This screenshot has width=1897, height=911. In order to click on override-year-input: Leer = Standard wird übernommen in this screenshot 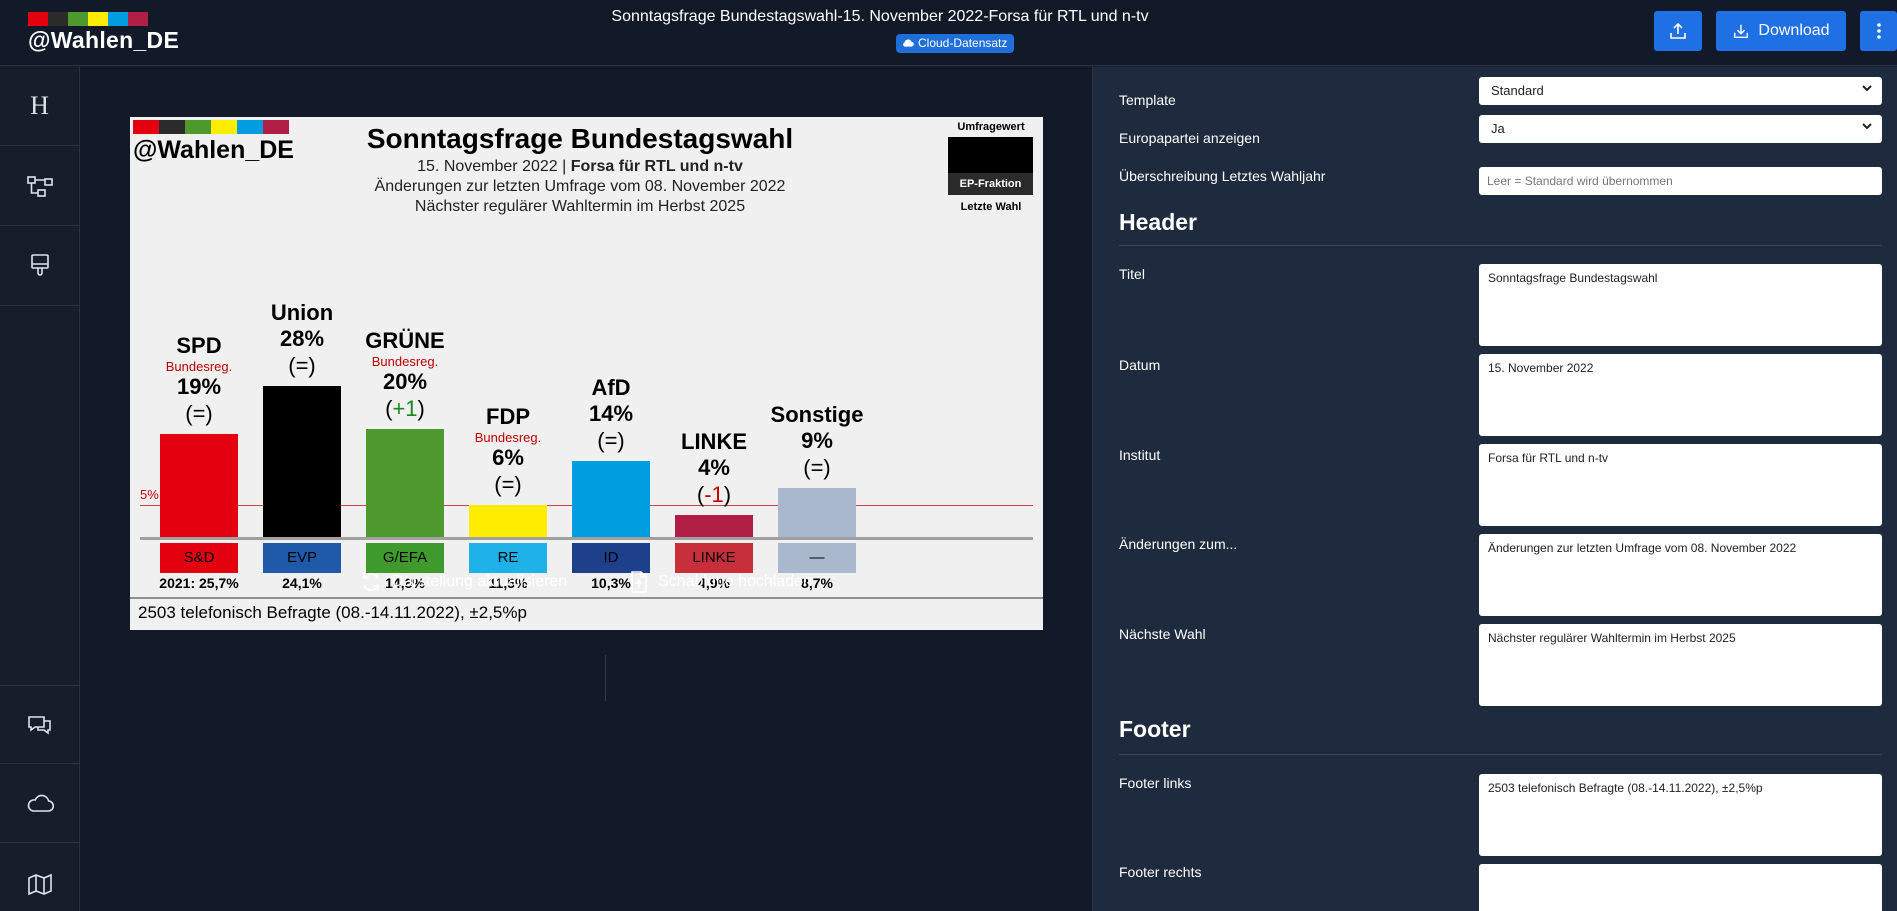, I will do `click(1680, 181)`.